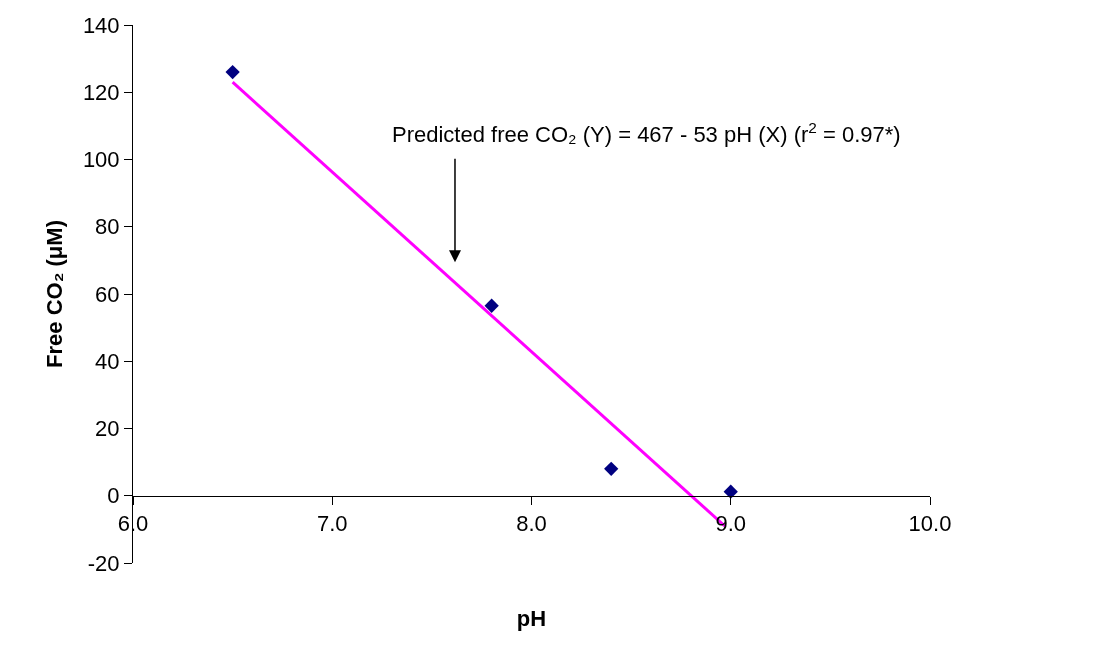 Image resolution: width=1117 pixels, height=648 pixels. Describe the element at coordinates (107, 429) in the screenshot. I see `y-tick-label: 20` at that location.